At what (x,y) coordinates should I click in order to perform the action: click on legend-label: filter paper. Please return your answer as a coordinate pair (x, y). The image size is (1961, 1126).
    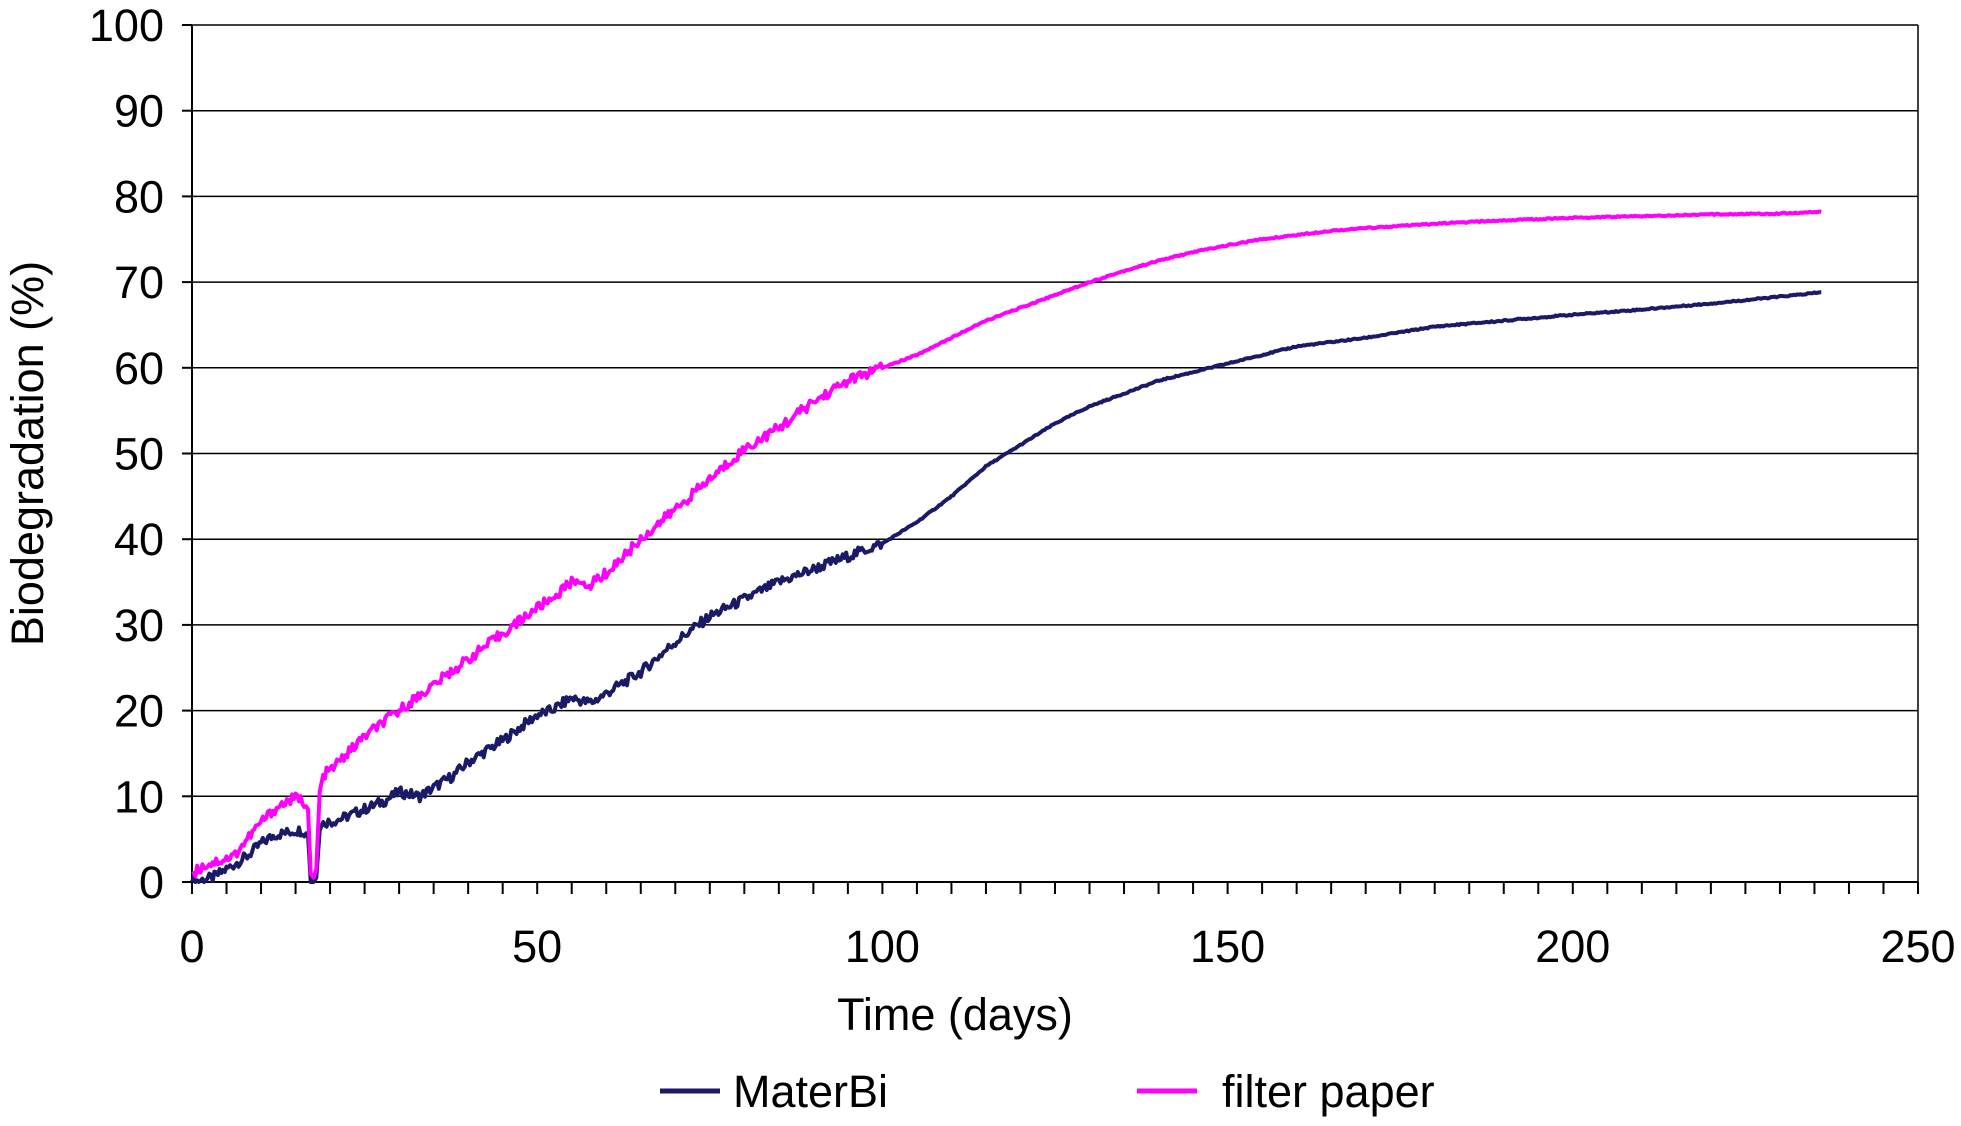
    Looking at the image, I should click on (1328, 1091).